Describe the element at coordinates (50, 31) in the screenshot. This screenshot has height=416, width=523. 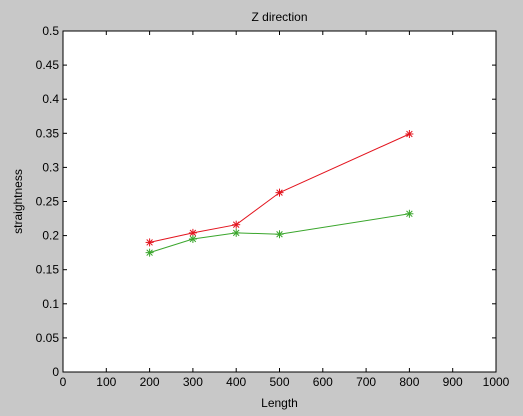
I see `y-tick-label: 0.5` at that location.